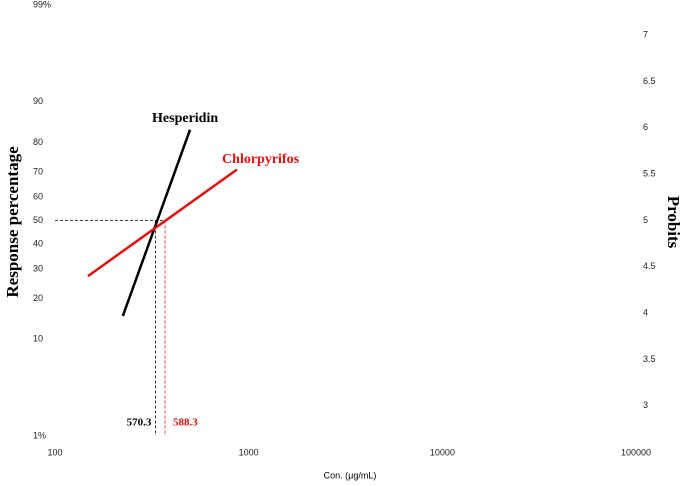 The image size is (685, 486). What do you see at coordinates (38, 171) in the screenshot?
I see `y-tick-label: 70` at bounding box center [38, 171].